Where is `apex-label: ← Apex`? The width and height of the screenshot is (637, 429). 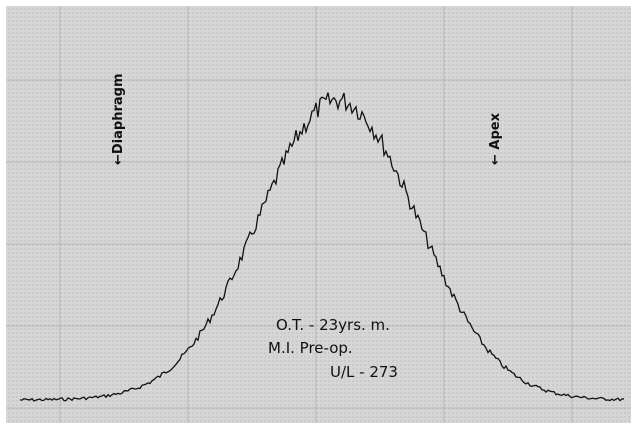 apex-label: ← Apex is located at coordinates (495, 138).